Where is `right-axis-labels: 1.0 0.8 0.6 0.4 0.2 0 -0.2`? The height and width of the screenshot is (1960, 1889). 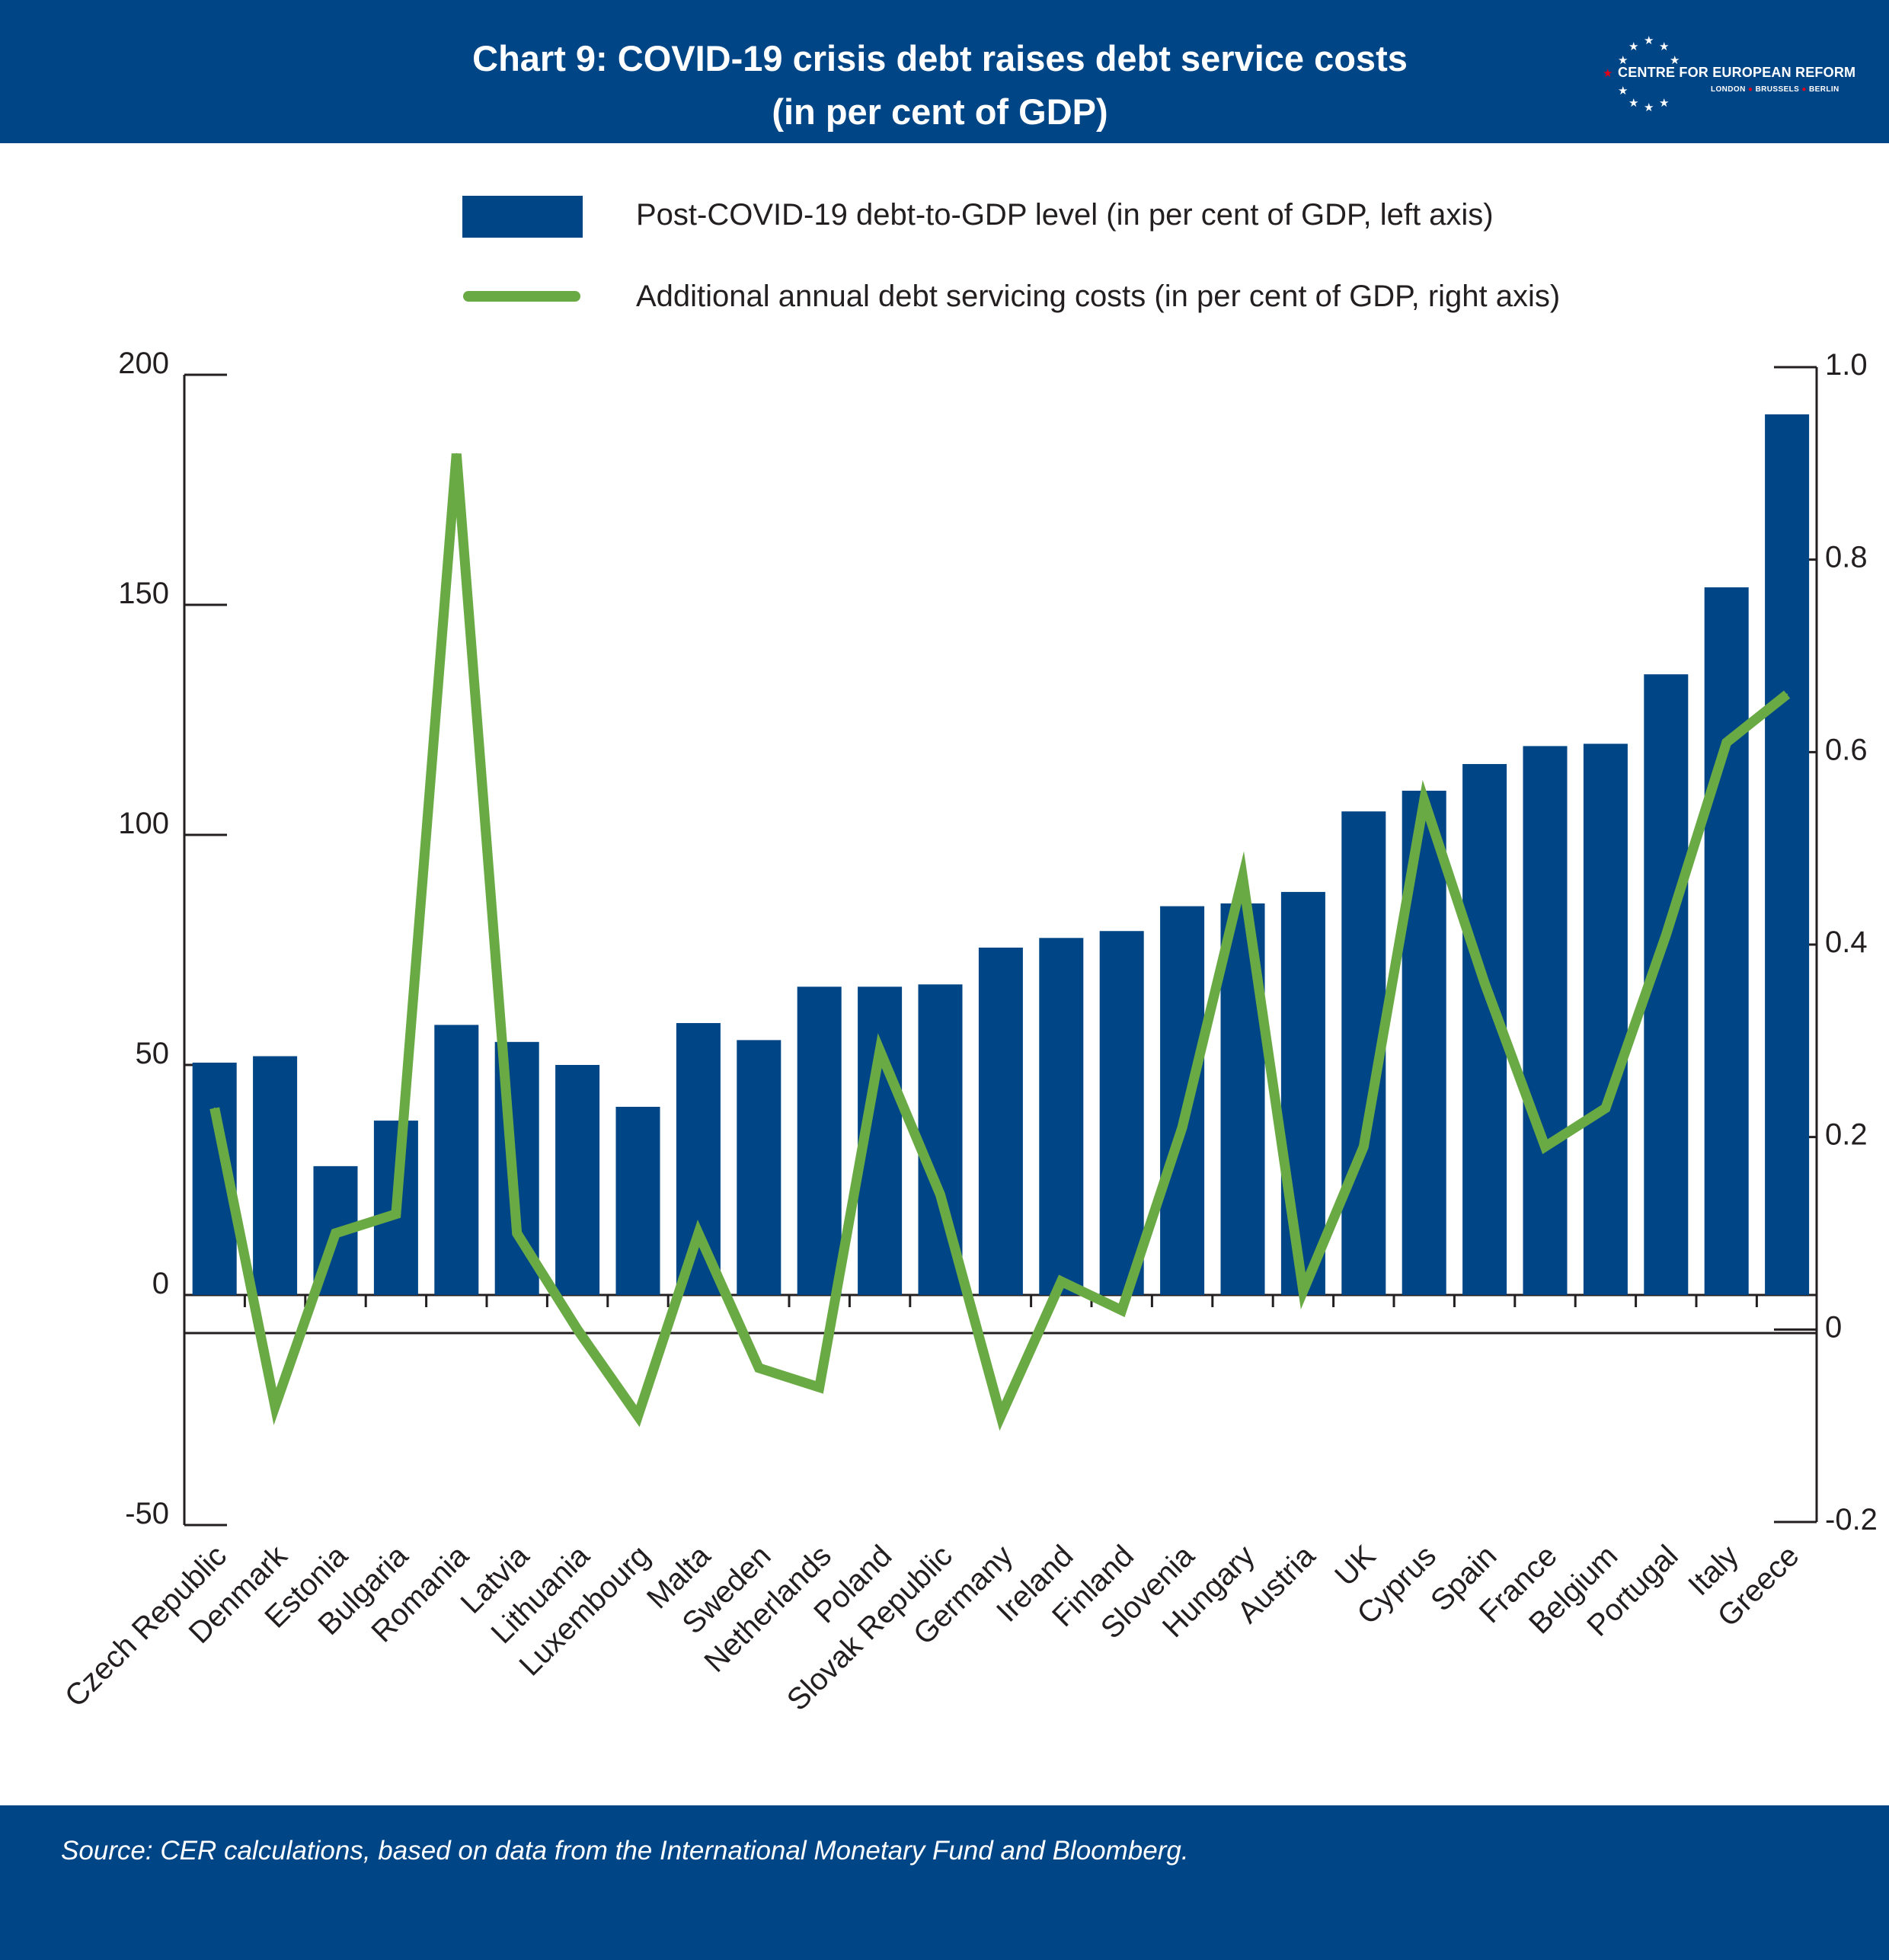 right-axis-labels: 1.0 0.8 0.6 0.4 0.2 0 -0.2 is located at coordinates (1852, 942).